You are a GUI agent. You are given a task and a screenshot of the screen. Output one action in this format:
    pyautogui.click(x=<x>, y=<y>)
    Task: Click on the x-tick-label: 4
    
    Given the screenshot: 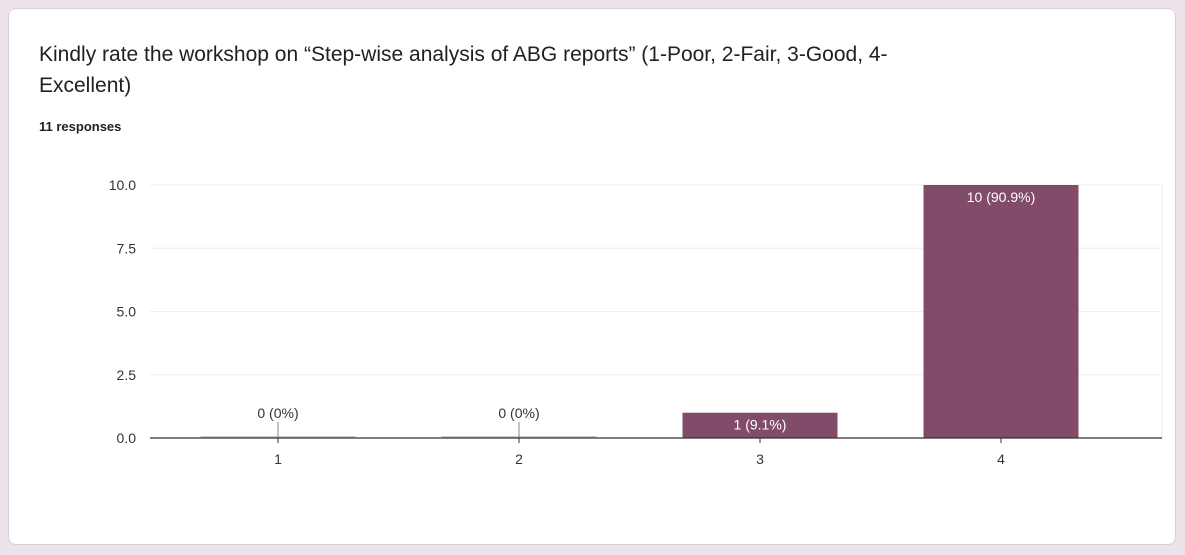 What is the action you would take?
    pyautogui.click(x=1001, y=459)
    